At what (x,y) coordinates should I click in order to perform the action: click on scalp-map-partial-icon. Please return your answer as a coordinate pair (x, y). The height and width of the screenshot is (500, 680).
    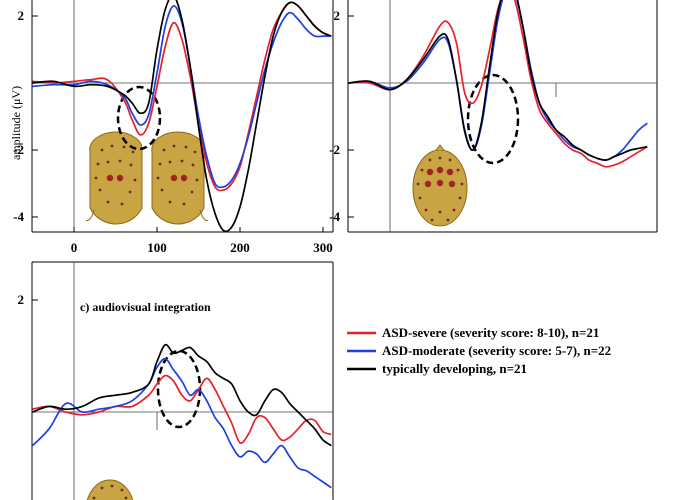
    Looking at the image, I should click on (110, 489).